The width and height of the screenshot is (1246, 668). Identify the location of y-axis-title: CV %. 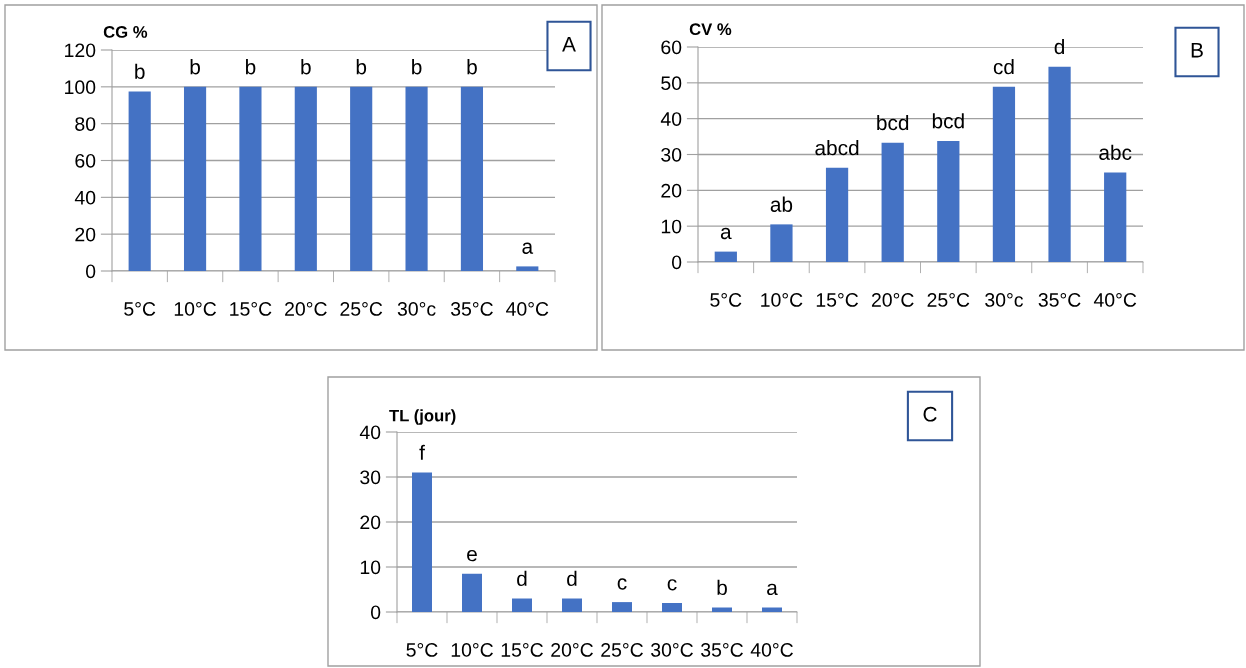
(710, 29).